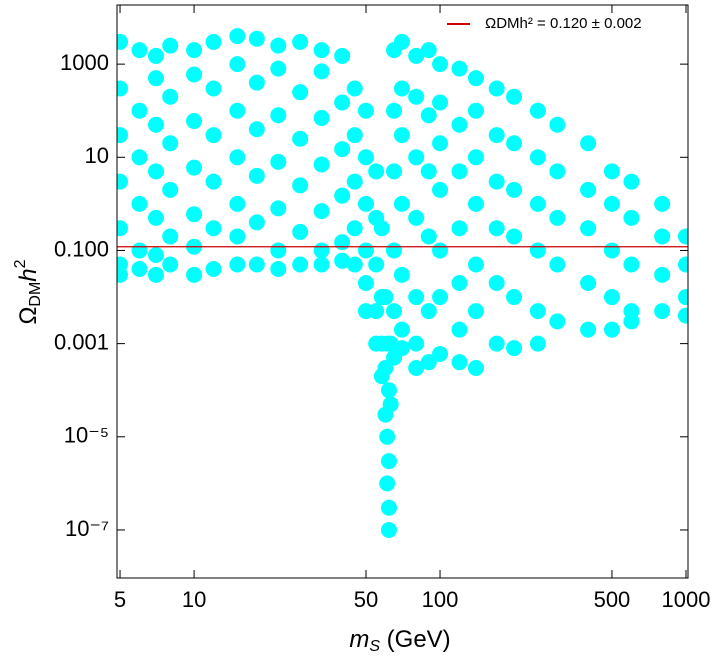 Image resolution: width=720 pixels, height=659 pixels. Describe the element at coordinates (81, 248) in the screenshot. I see `y-tick-label: 0.100` at that location.